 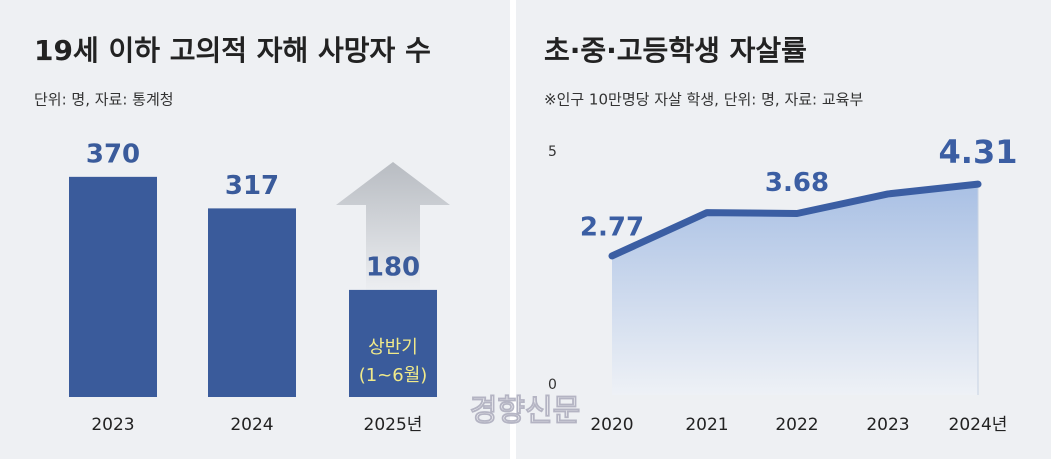 What do you see at coordinates (703, 100) in the screenshot?
I see `chart-subtitle: ※인구 10만명당 자살 학생, 단위: 명, 자료: 교육부` at bounding box center [703, 100].